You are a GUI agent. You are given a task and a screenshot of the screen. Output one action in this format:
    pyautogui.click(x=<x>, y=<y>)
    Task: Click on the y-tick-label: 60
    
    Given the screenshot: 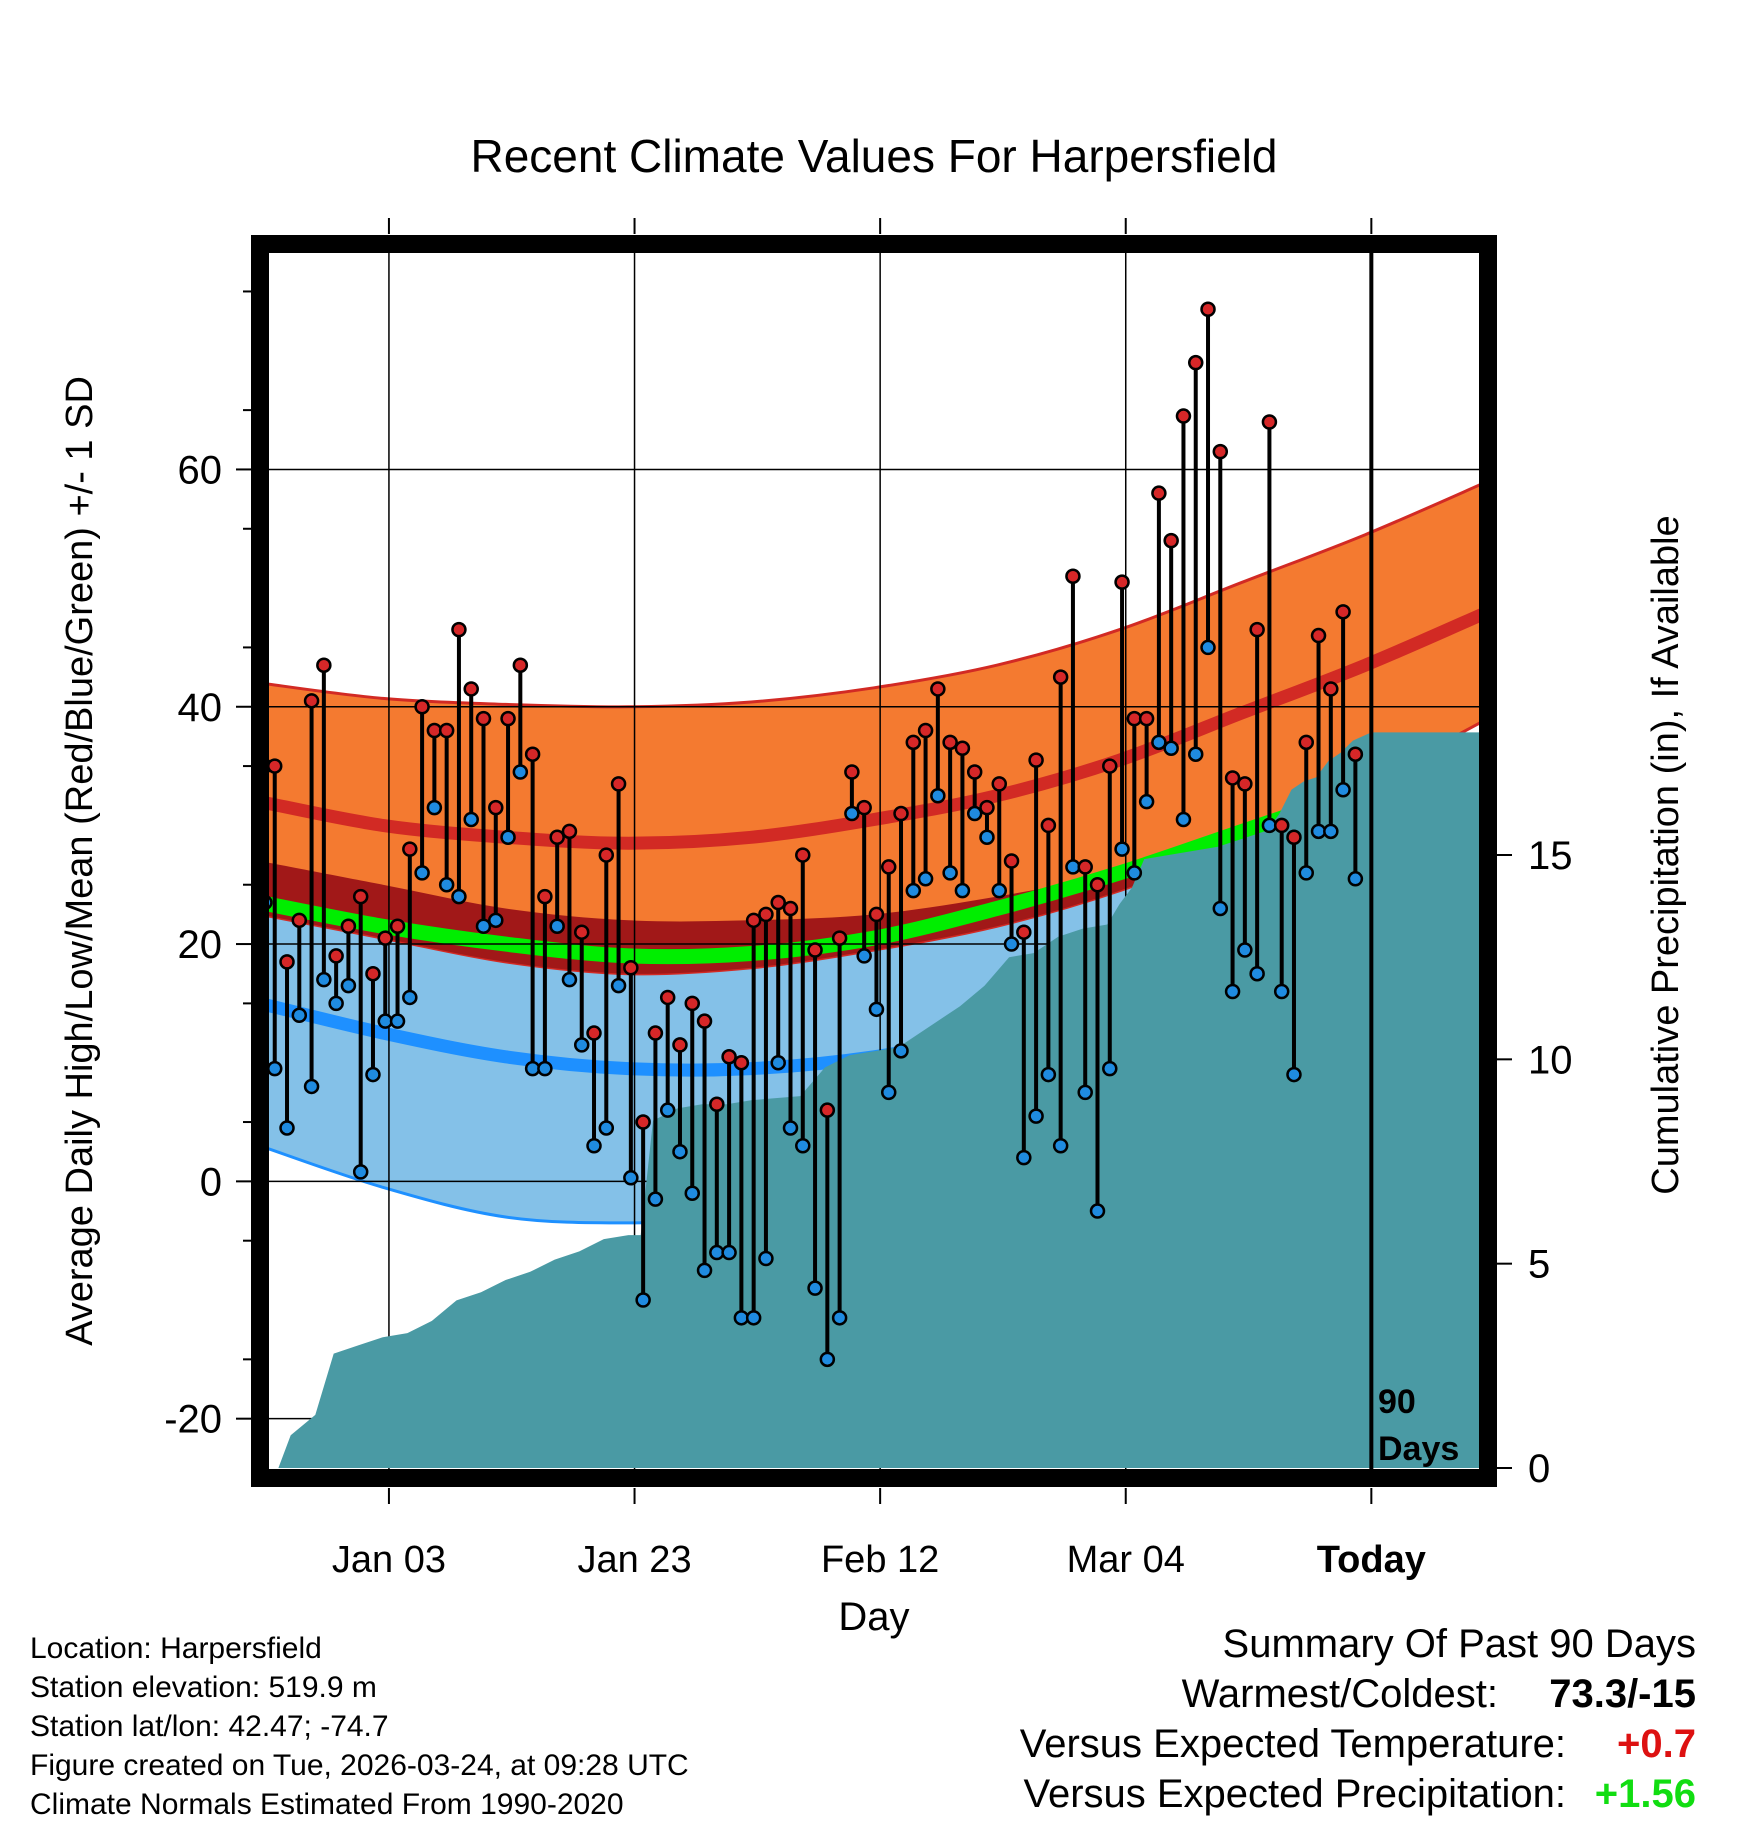 What is the action you would take?
    pyautogui.click(x=200, y=470)
    